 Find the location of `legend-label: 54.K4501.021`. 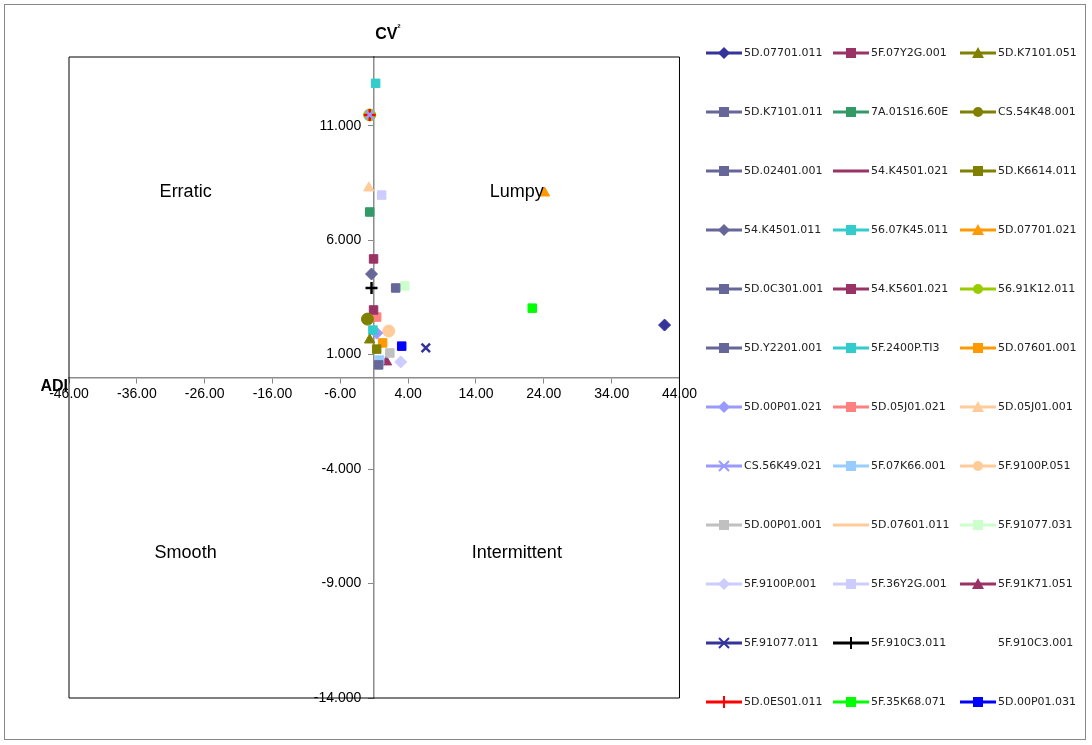

legend-label: 54.K4501.021 is located at coordinates (910, 171).